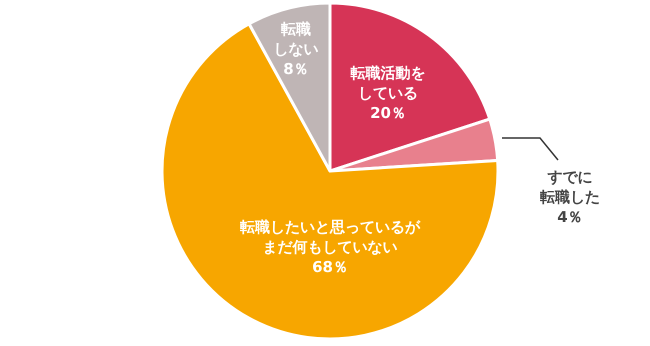 The height and width of the screenshot is (346, 650). Describe the element at coordinates (570, 187) in the screenshot. I see `slice-label: すでに転職した` at that location.